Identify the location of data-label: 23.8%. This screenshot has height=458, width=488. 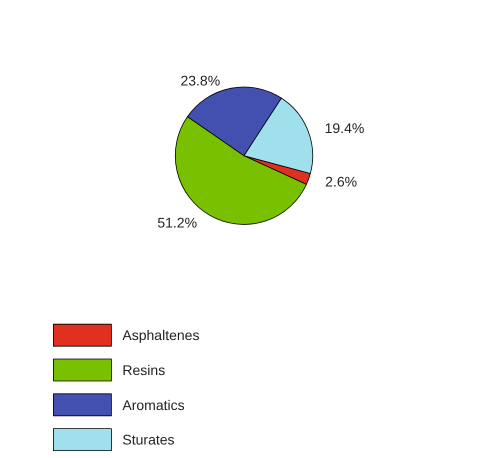
(200, 80).